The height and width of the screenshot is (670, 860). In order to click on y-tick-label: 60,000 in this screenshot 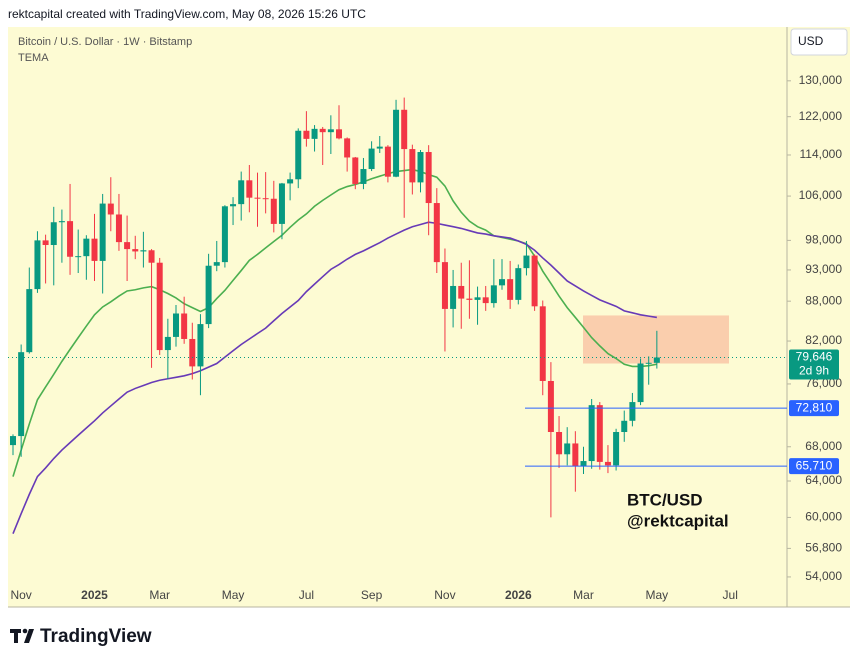, I will do `click(823, 517)`.